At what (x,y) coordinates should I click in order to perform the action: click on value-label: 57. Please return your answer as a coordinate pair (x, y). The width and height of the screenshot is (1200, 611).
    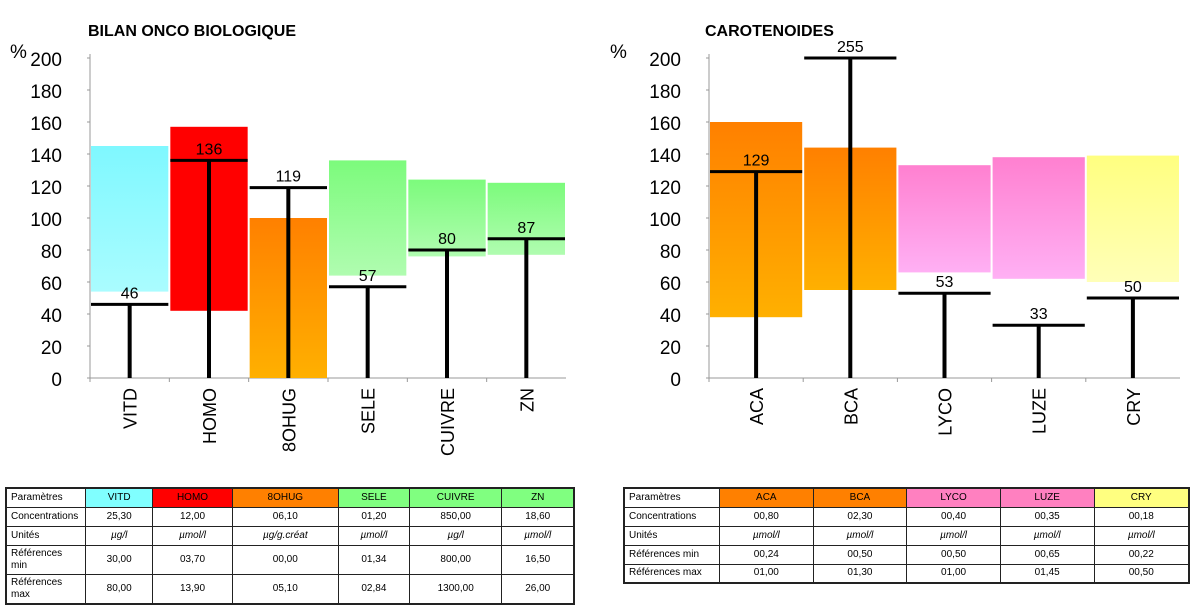
    Looking at the image, I should click on (368, 276).